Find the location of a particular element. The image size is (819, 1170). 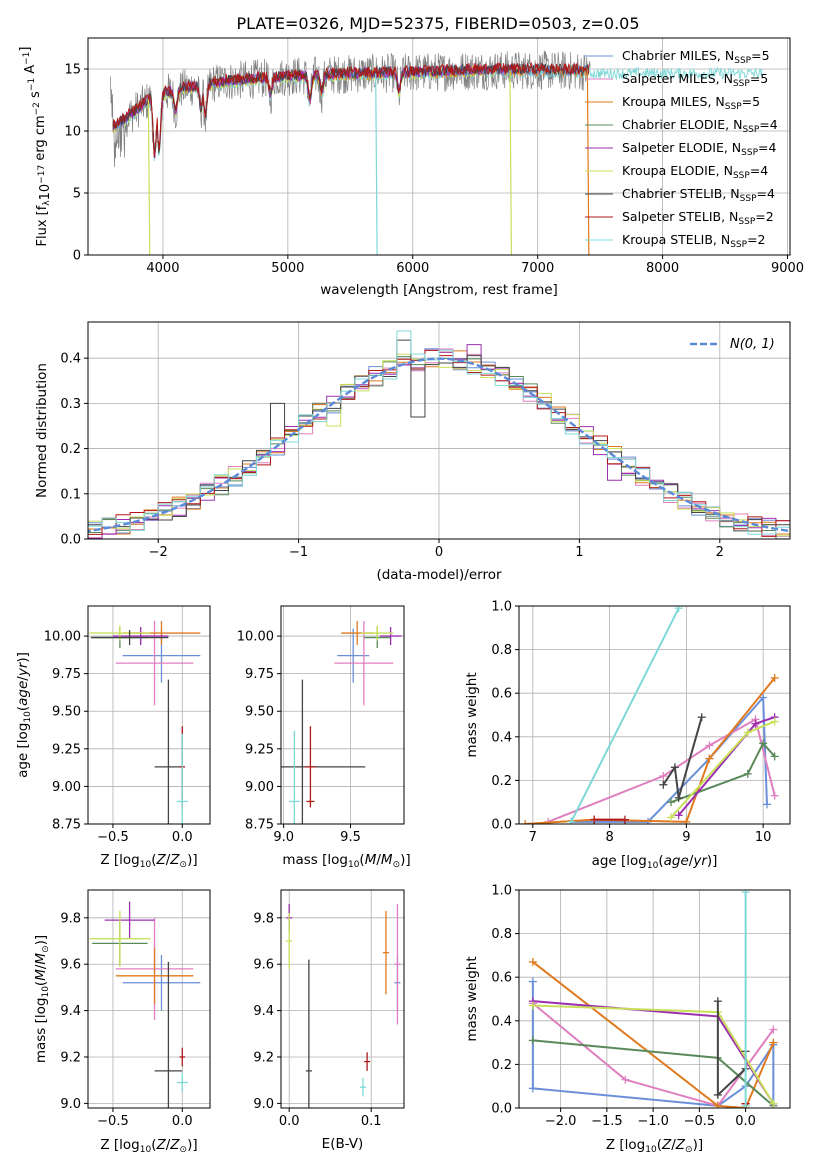

y-tick-label: 9.8 is located at coordinates (70, 918).